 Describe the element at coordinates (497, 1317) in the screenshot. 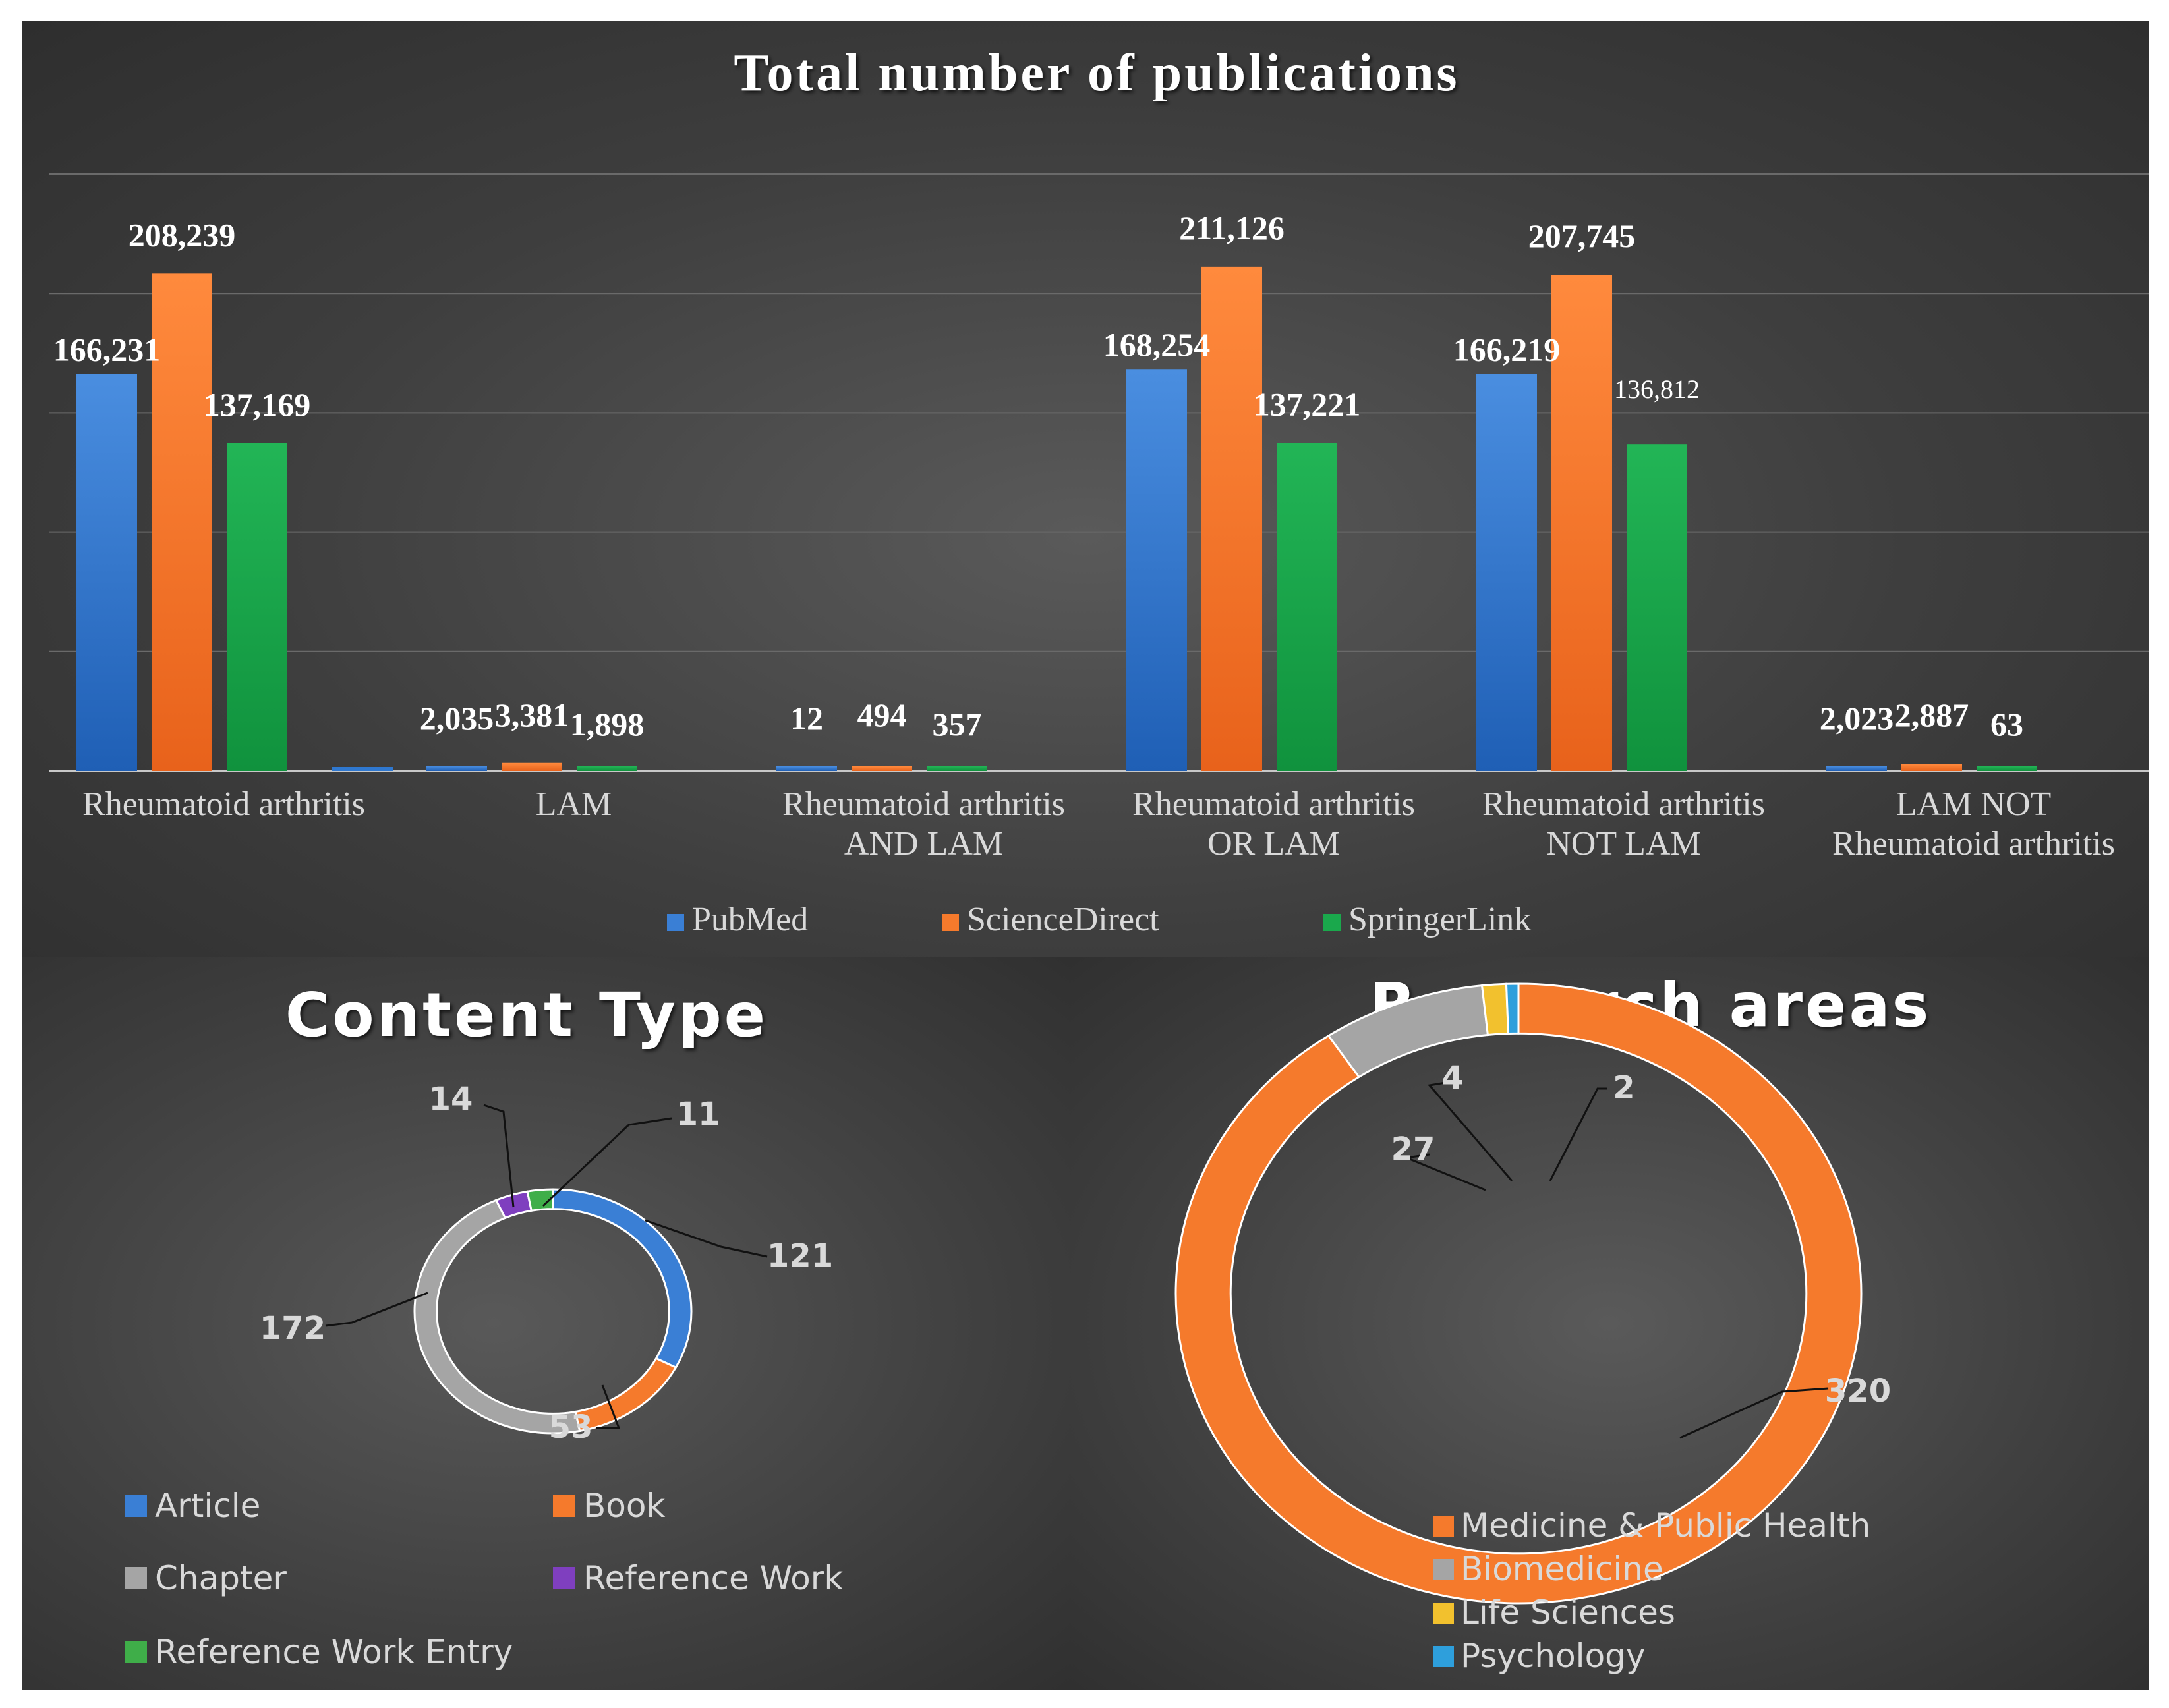

I see `slice-chapter` at that location.